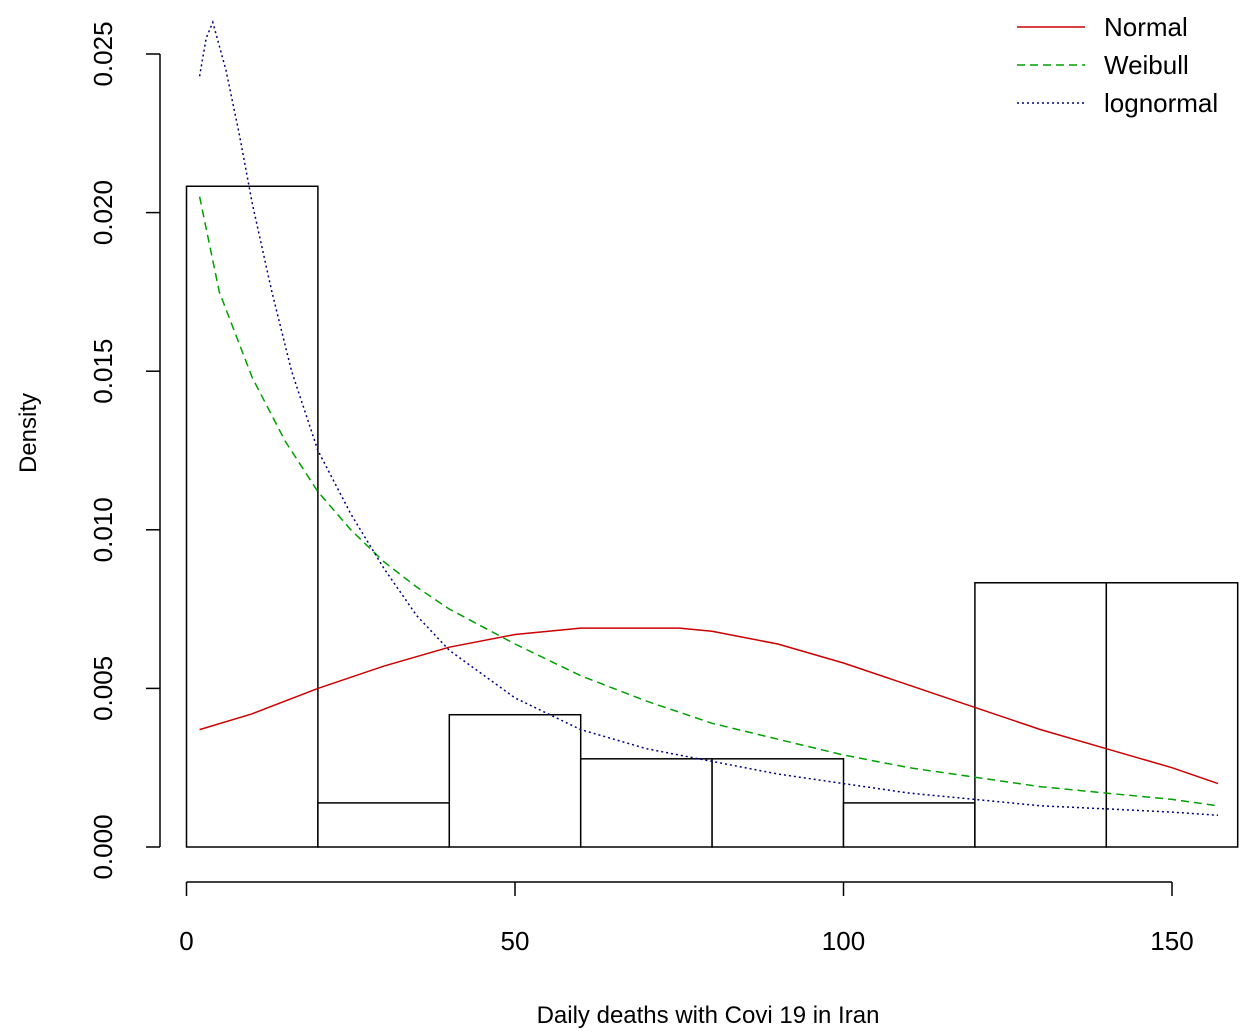 Image resolution: width=1246 pixels, height=1036 pixels. Describe the element at coordinates (103, 846) in the screenshot. I see `y-tick-label: 0.000` at that location.